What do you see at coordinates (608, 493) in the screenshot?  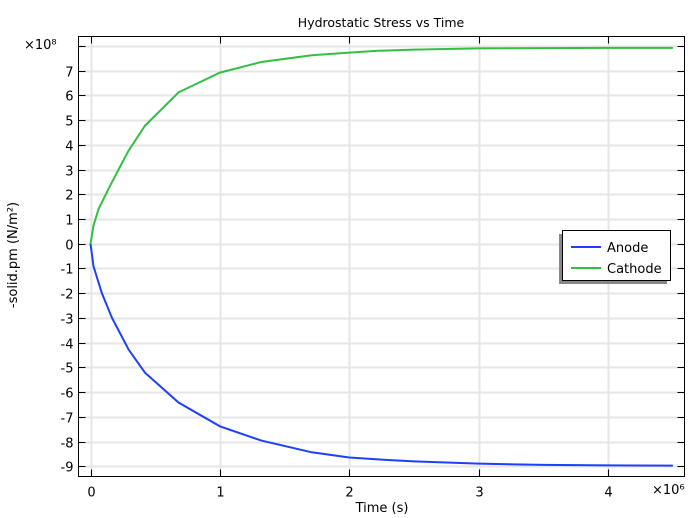 I see `x-tick-label: 4` at bounding box center [608, 493].